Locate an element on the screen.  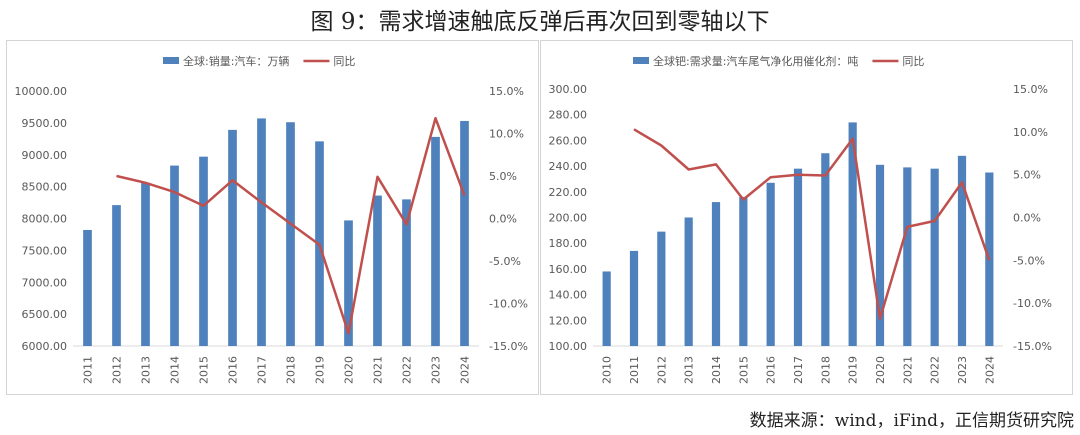
source-note: 数据来源：wind，iFind，正信期货研究院 is located at coordinates (911, 421).